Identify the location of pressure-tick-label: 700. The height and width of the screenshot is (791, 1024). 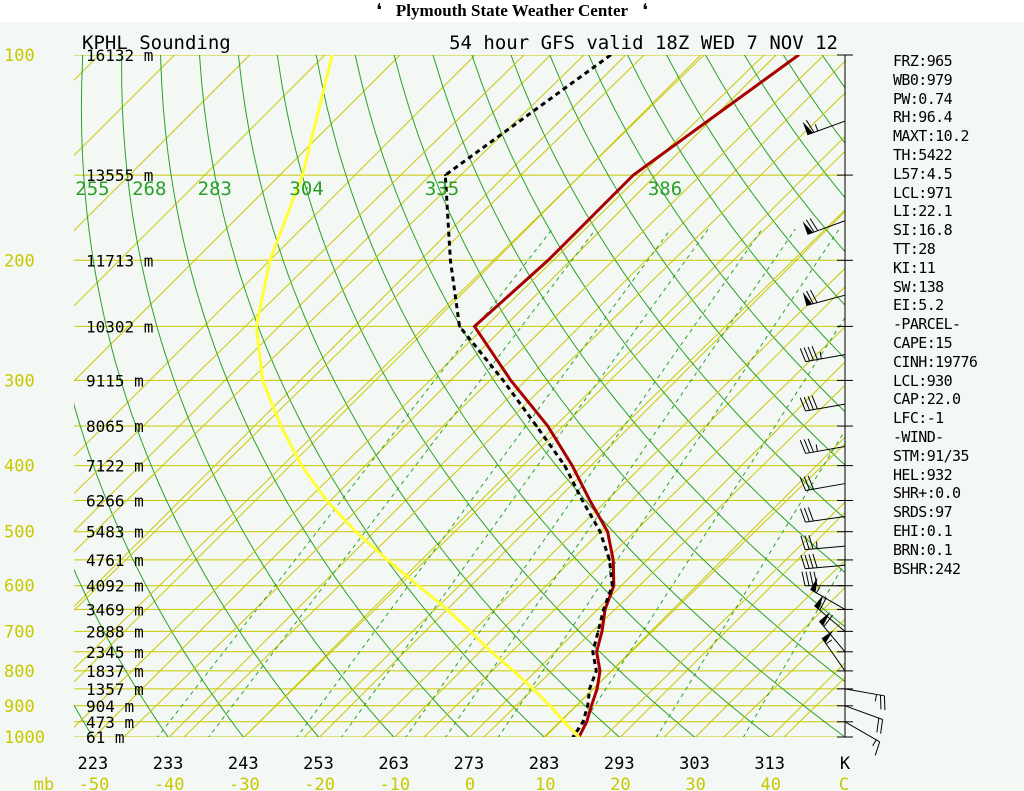
(19, 632).